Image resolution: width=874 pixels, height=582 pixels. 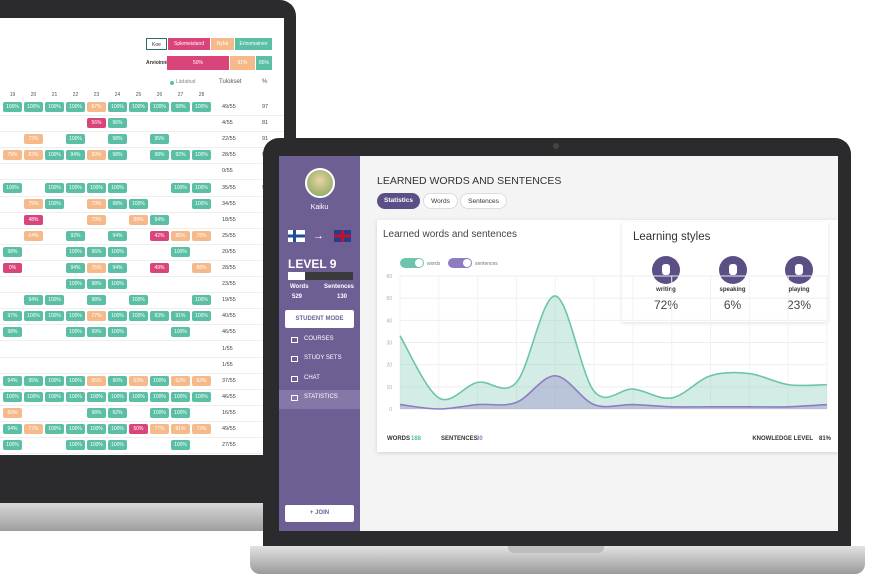 What do you see at coordinates (229, 284) in the screenshot?
I see `result: 23/55` at bounding box center [229, 284].